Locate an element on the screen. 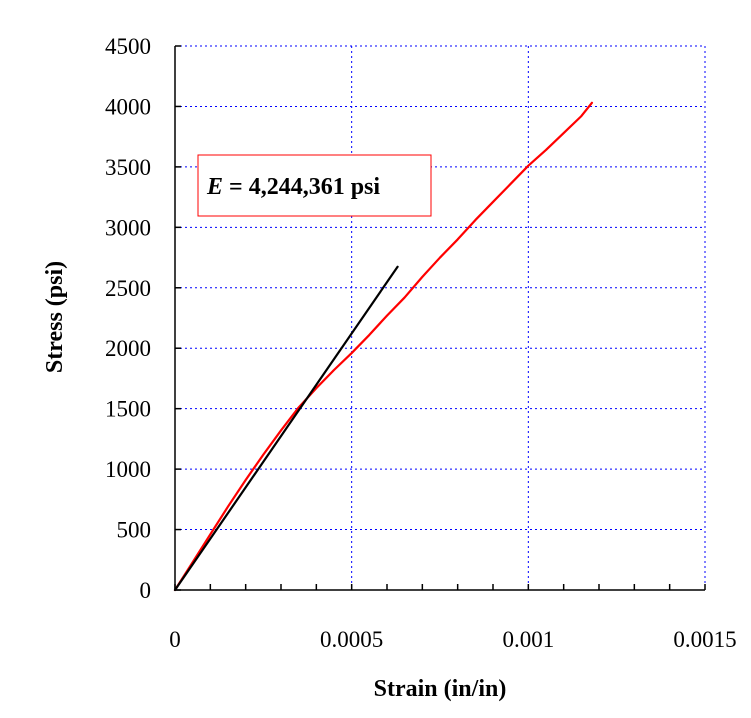  x-axis-title: Strain (in/in) is located at coordinates (440, 689).